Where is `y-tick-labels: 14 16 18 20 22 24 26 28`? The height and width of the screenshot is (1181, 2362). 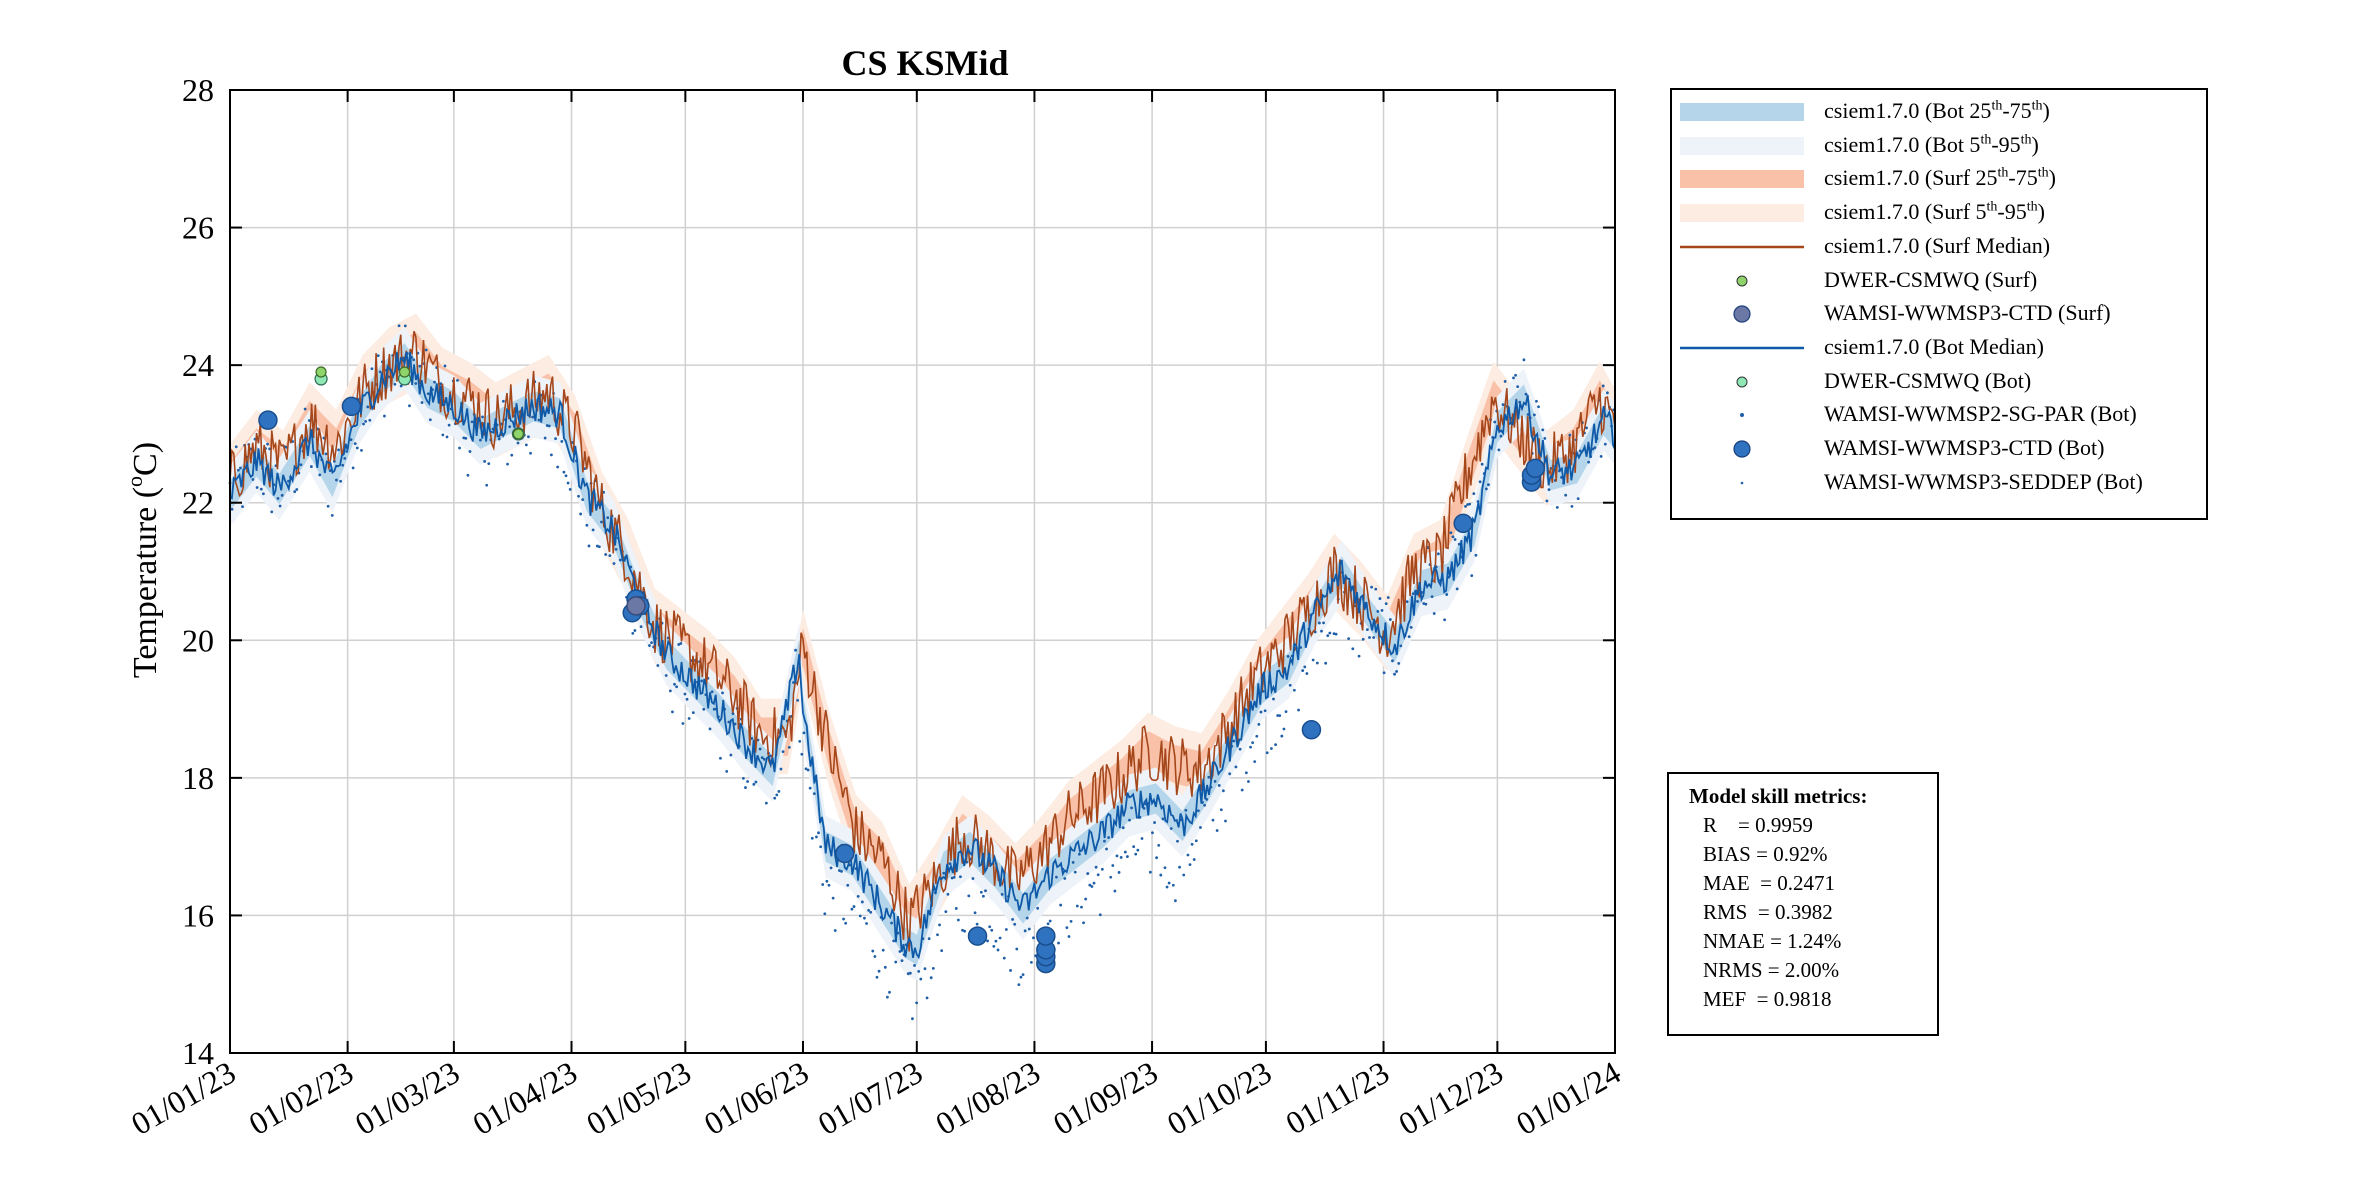
y-tick-labels: 14 16 18 20 22 24 26 28 is located at coordinates (198, 571).